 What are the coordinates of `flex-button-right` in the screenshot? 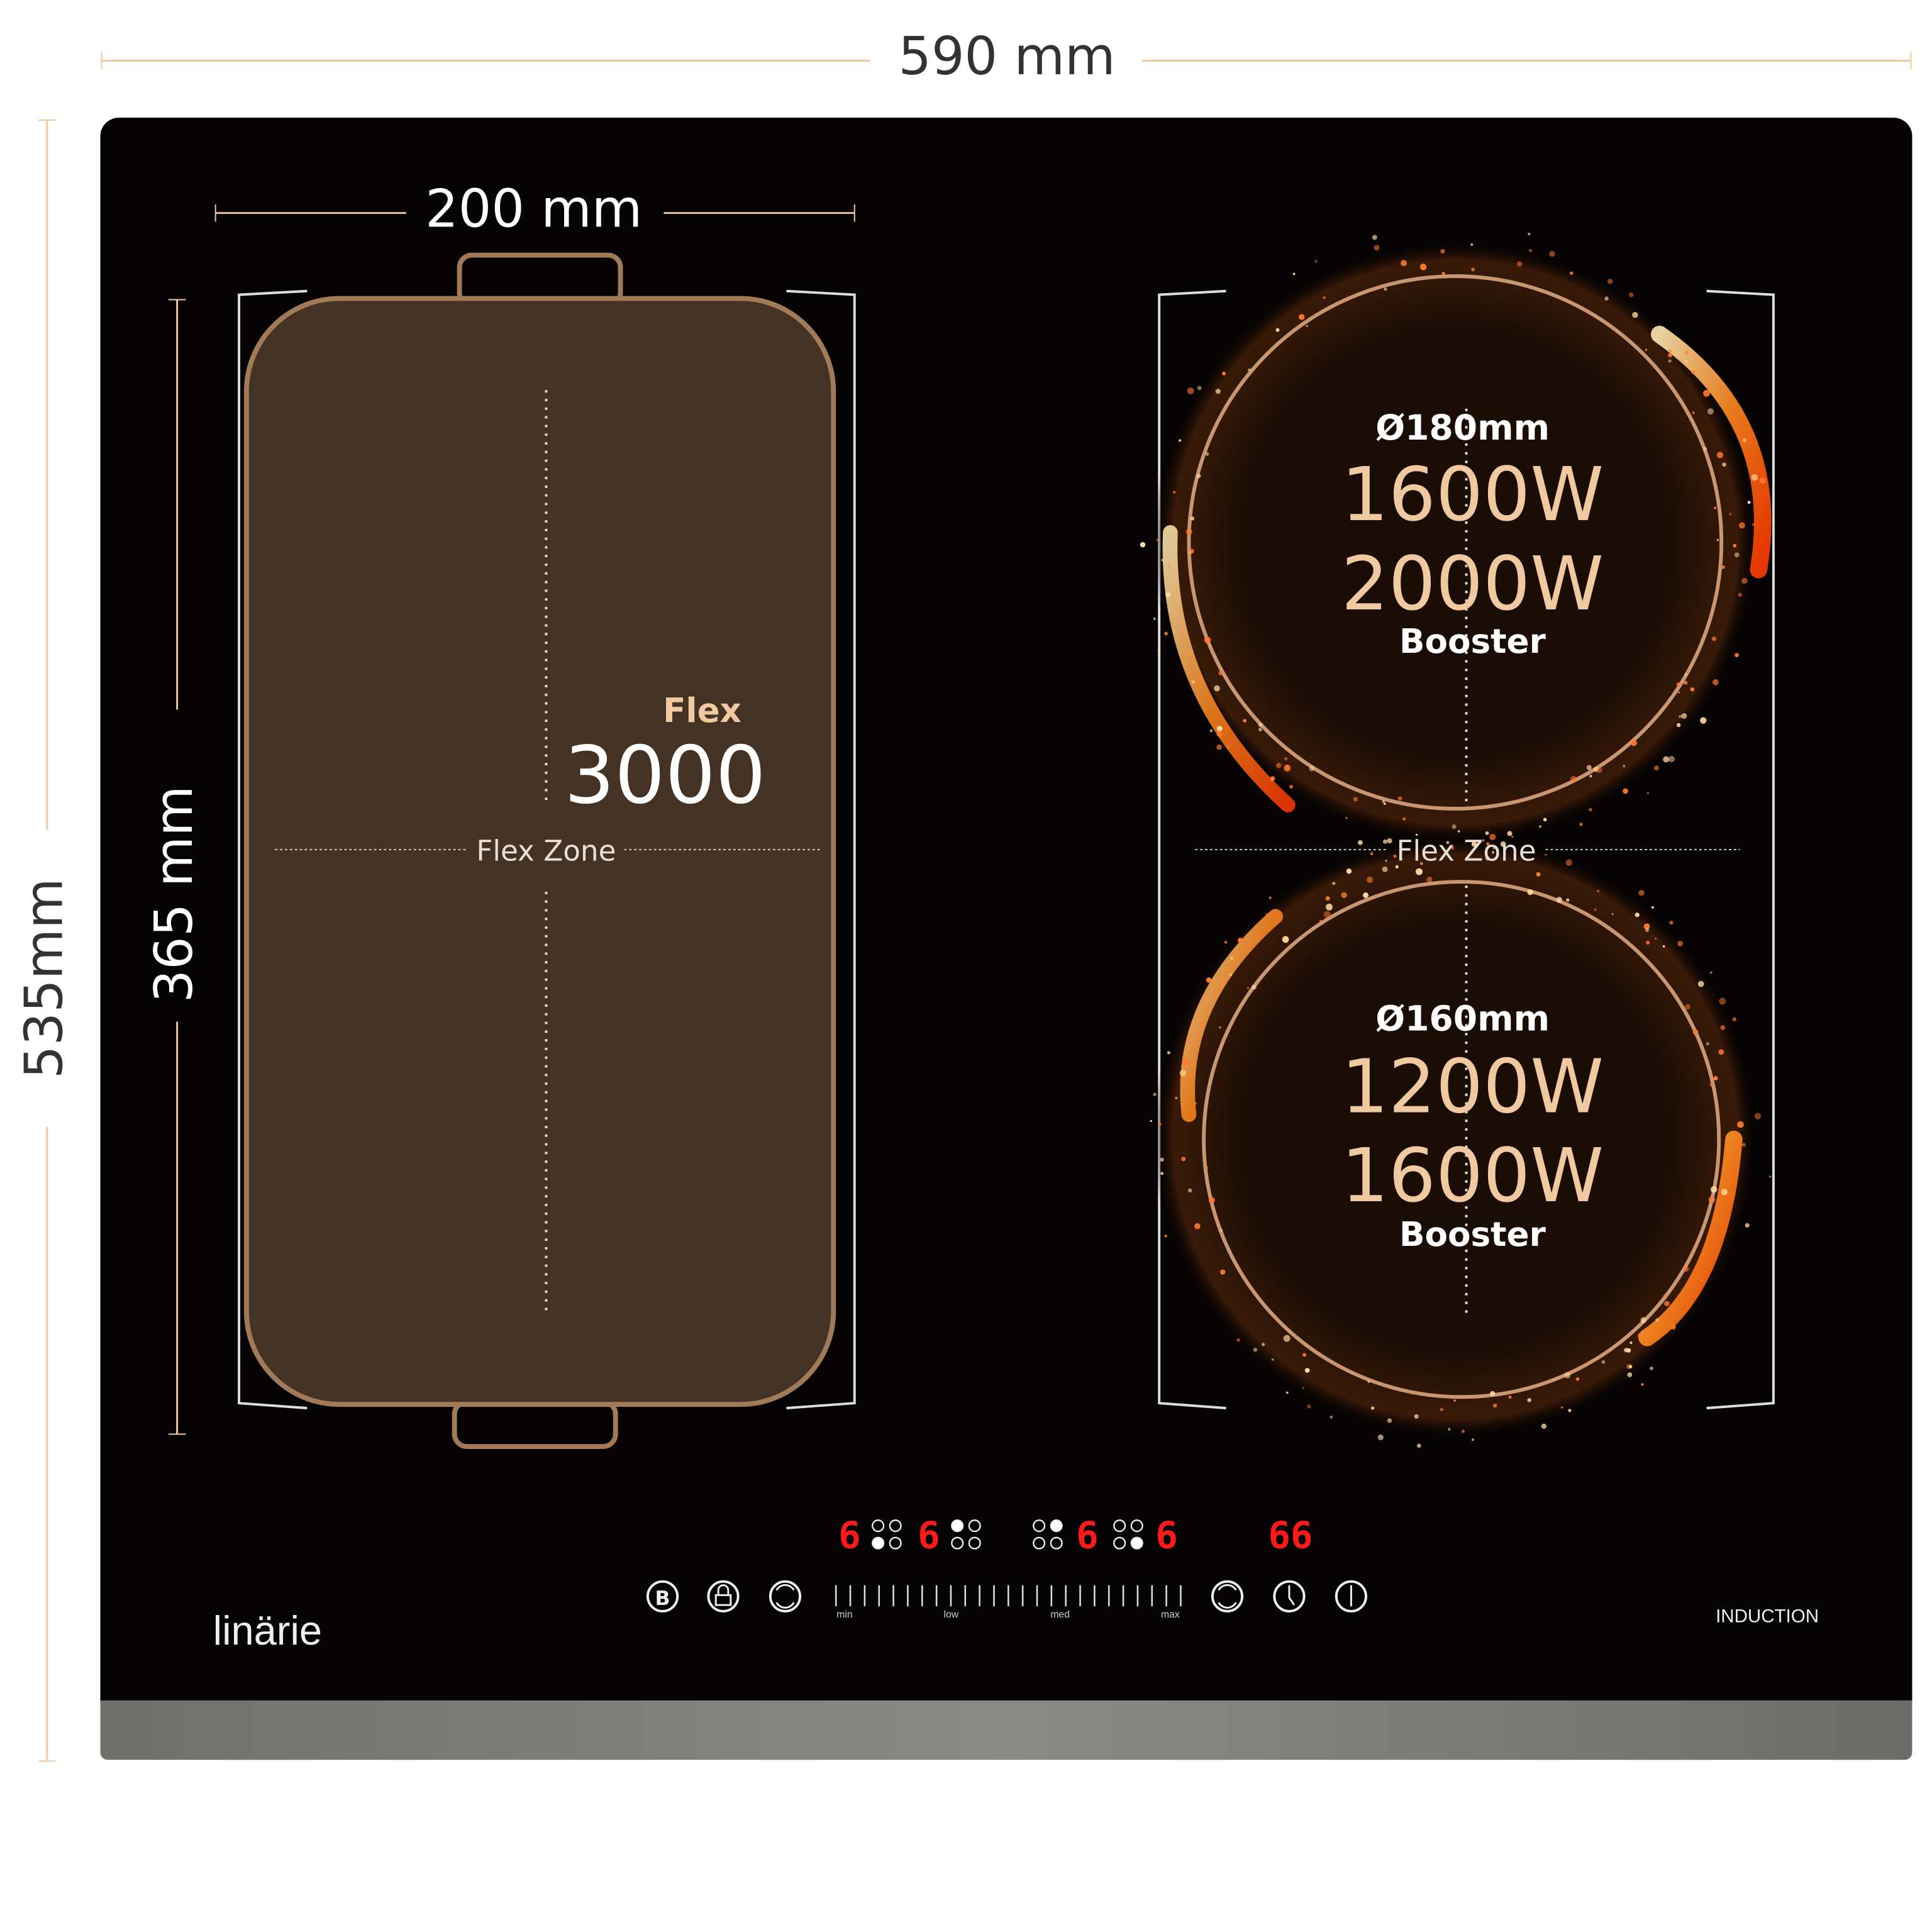 It's located at (1227, 1596).